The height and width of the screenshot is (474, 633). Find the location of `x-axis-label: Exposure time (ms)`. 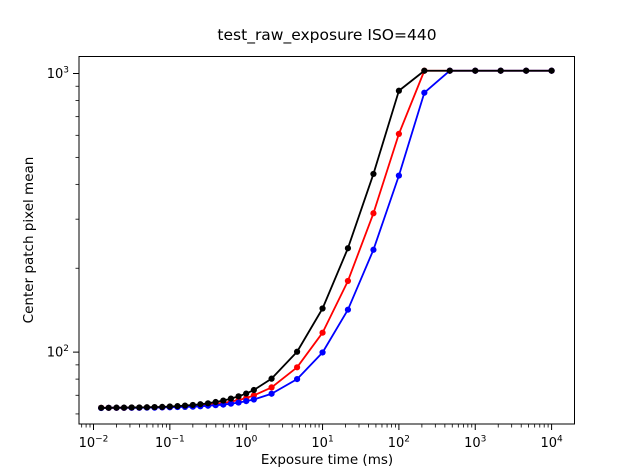

x-axis-label: Exposure time (ms) is located at coordinates (327, 460).